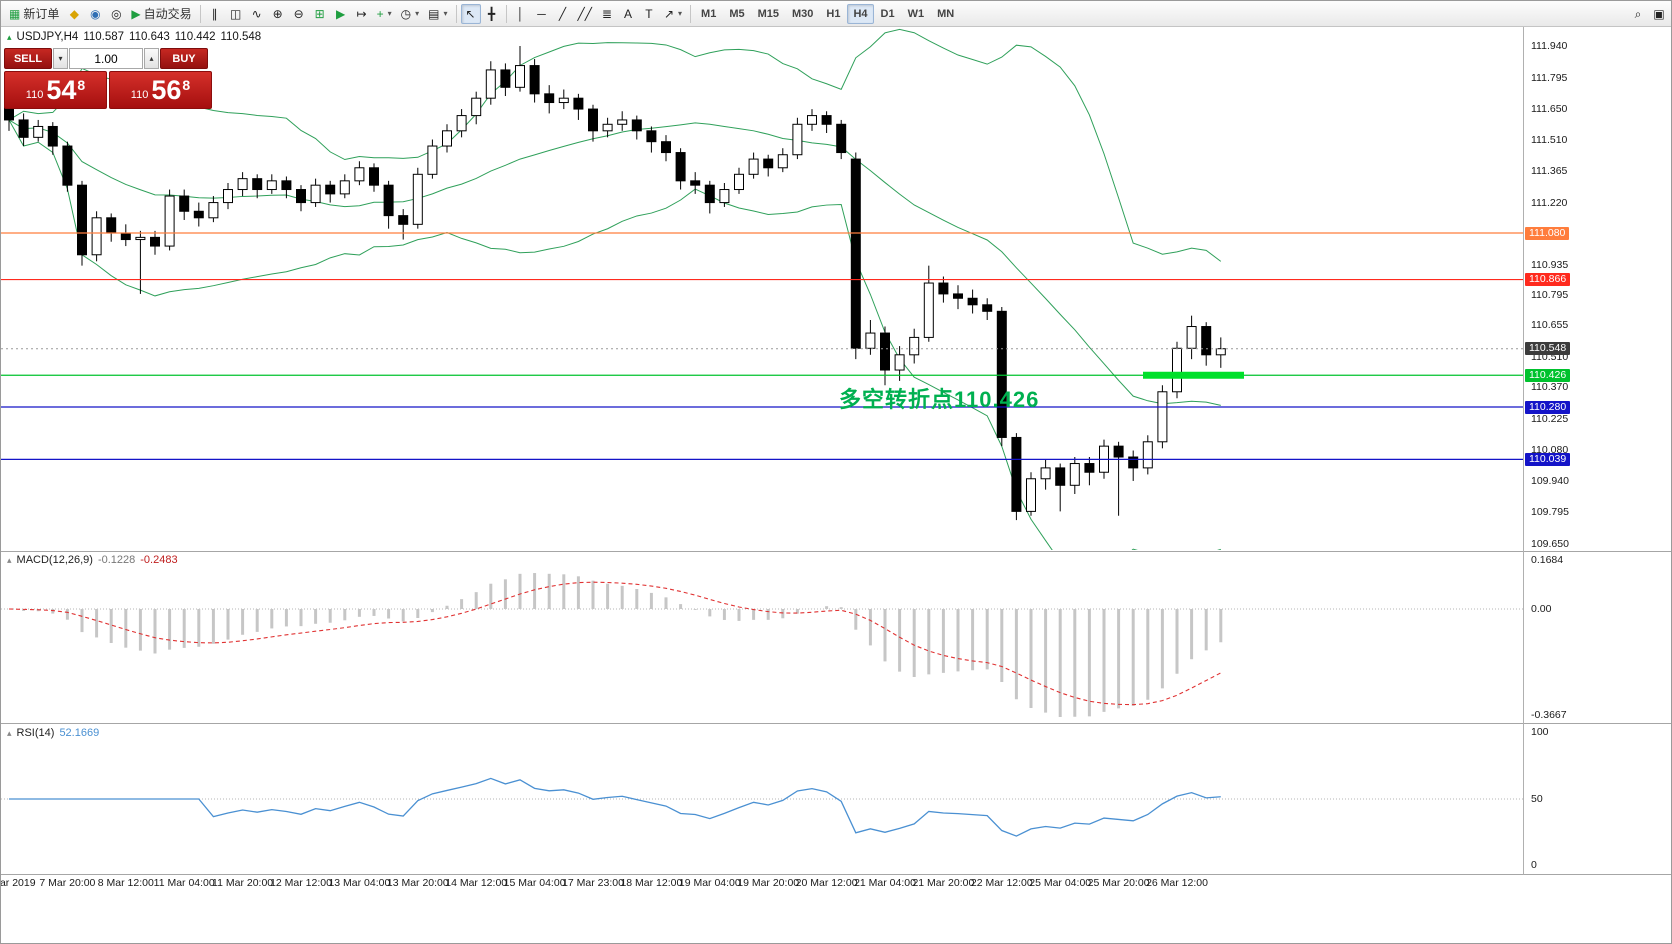 This screenshot has height=944, width=1672. What do you see at coordinates (184, 58) in the screenshot?
I see `buy-button: BUY` at bounding box center [184, 58].